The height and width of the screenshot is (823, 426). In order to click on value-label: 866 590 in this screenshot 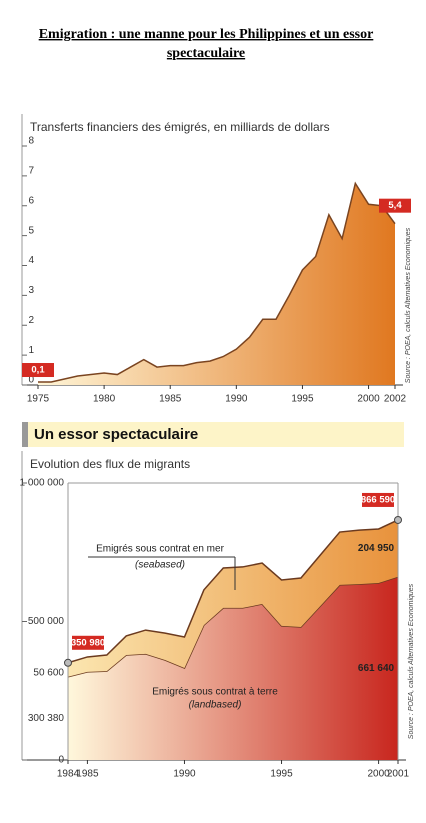, I will do `click(378, 499)`.